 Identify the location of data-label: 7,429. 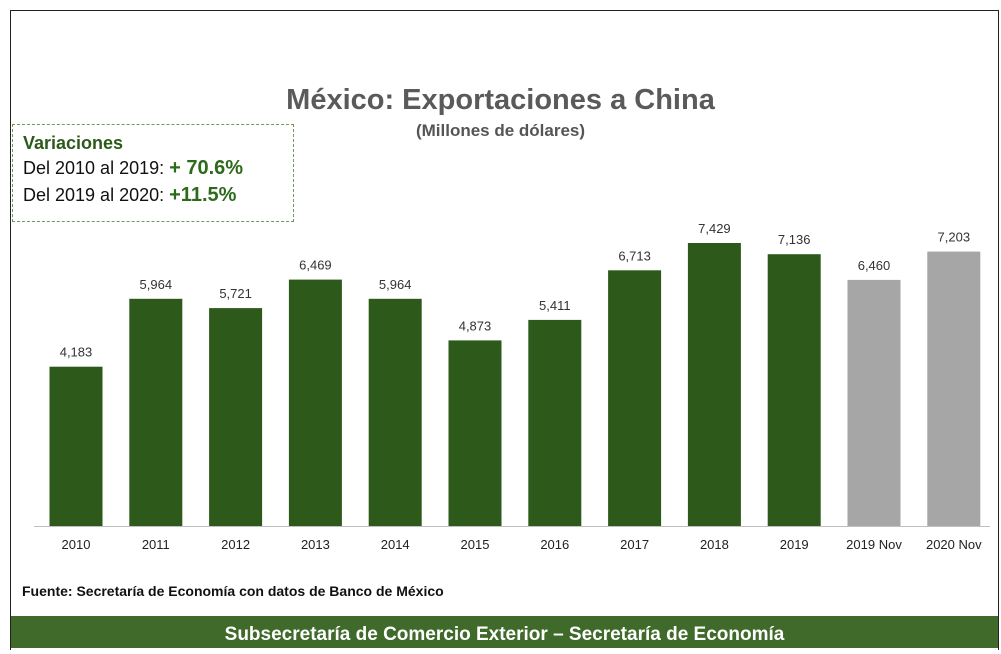
(714, 228).